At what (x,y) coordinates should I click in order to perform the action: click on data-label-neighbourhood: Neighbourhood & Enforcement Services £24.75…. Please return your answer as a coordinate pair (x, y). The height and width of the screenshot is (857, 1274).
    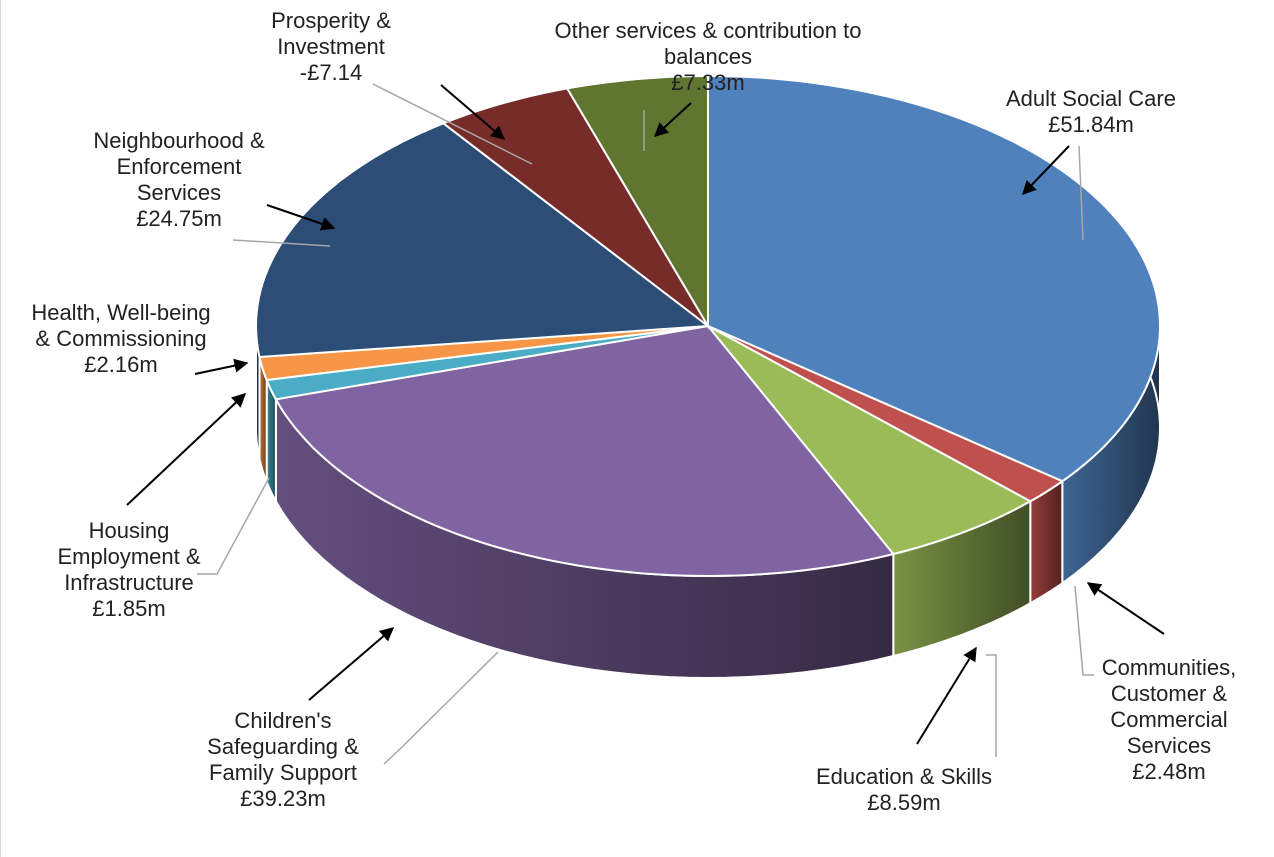
    Looking at the image, I should click on (178, 180).